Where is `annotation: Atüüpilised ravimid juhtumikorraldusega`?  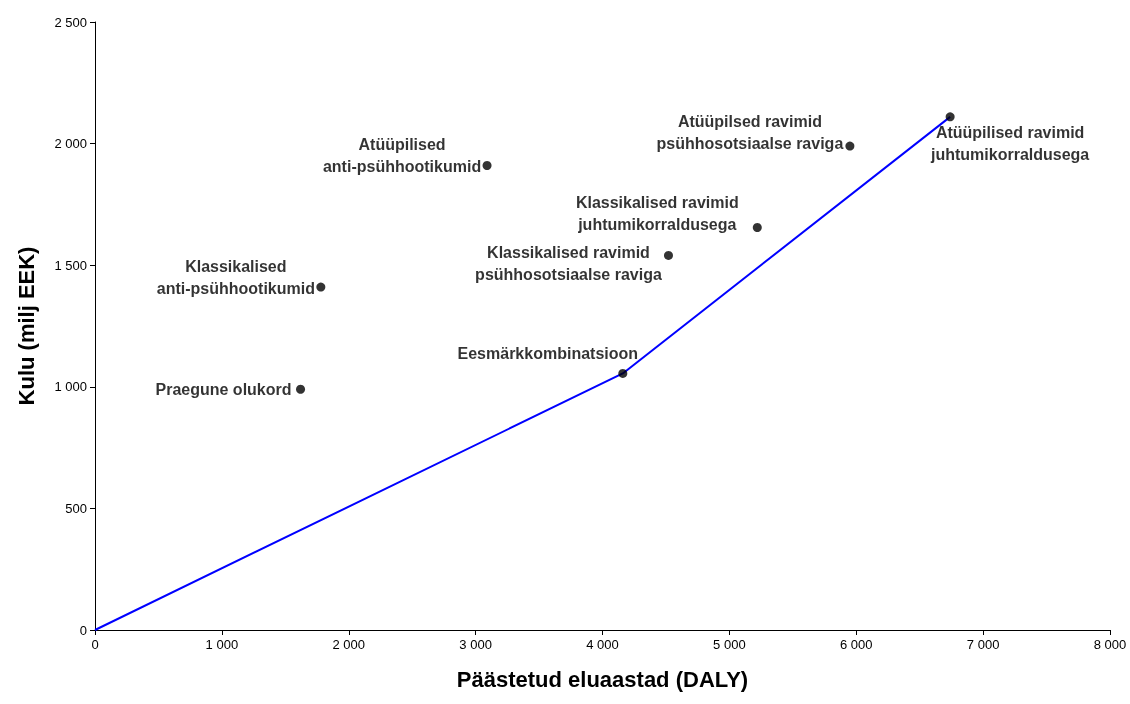 annotation: Atüüpilised ravimid juhtumikorraldusega is located at coordinates (1010, 144).